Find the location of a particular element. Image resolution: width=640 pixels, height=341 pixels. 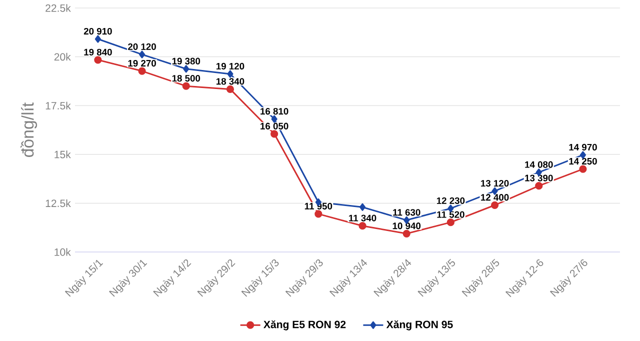

y-tick-label: 15k is located at coordinates (62, 154).